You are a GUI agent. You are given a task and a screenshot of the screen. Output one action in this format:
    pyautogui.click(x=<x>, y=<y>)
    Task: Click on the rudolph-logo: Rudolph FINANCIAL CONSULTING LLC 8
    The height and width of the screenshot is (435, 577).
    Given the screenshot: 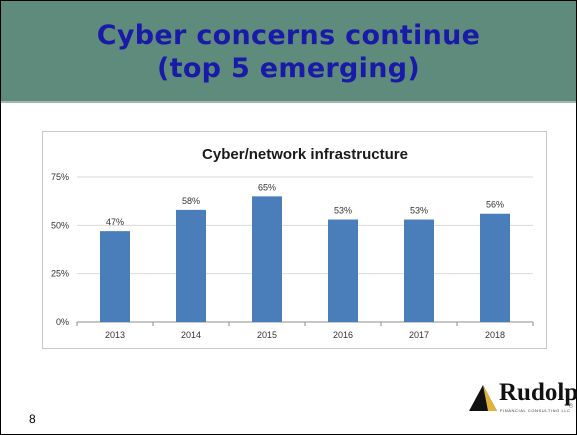 What is the action you would take?
    pyautogui.click(x=523, y=399)
    